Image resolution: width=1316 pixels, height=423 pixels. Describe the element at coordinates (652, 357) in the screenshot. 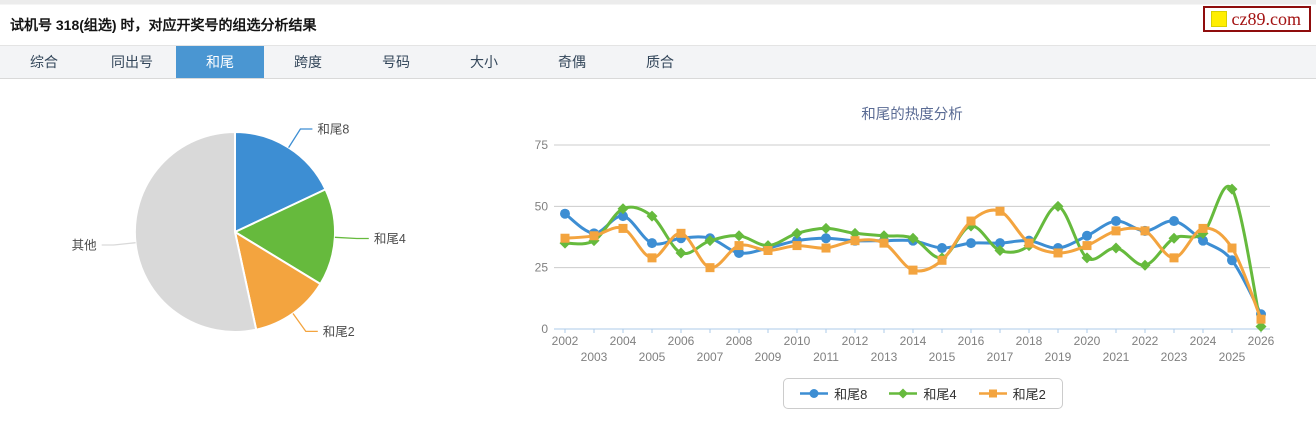

I see `x-axis-label: 2005` at that location.